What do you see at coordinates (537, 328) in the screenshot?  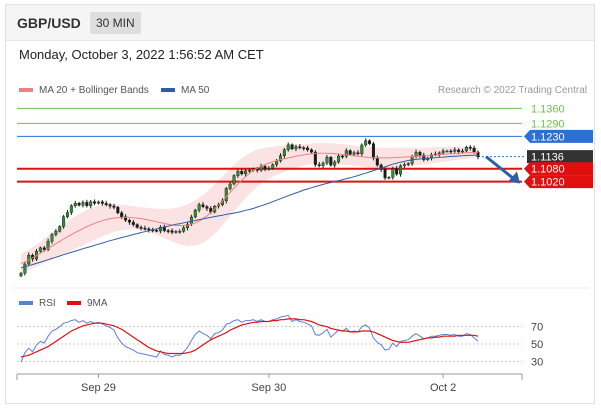 I see `rsi-tick-label: 70` at bounding box center [537, 328].